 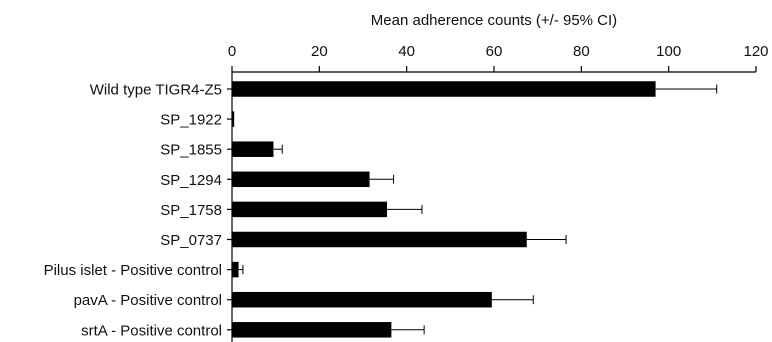 I want to click on category-label: SP_0737, so click(x=191, y=240).